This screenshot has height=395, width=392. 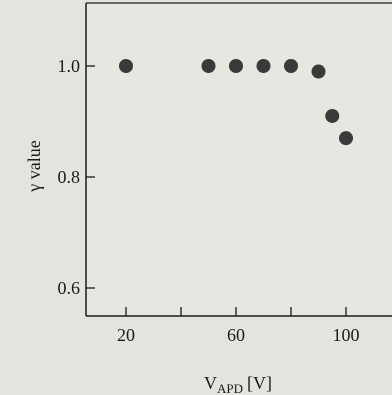 I want to click on x-axis-label: VAPD [V], so click(x=238, y=384).